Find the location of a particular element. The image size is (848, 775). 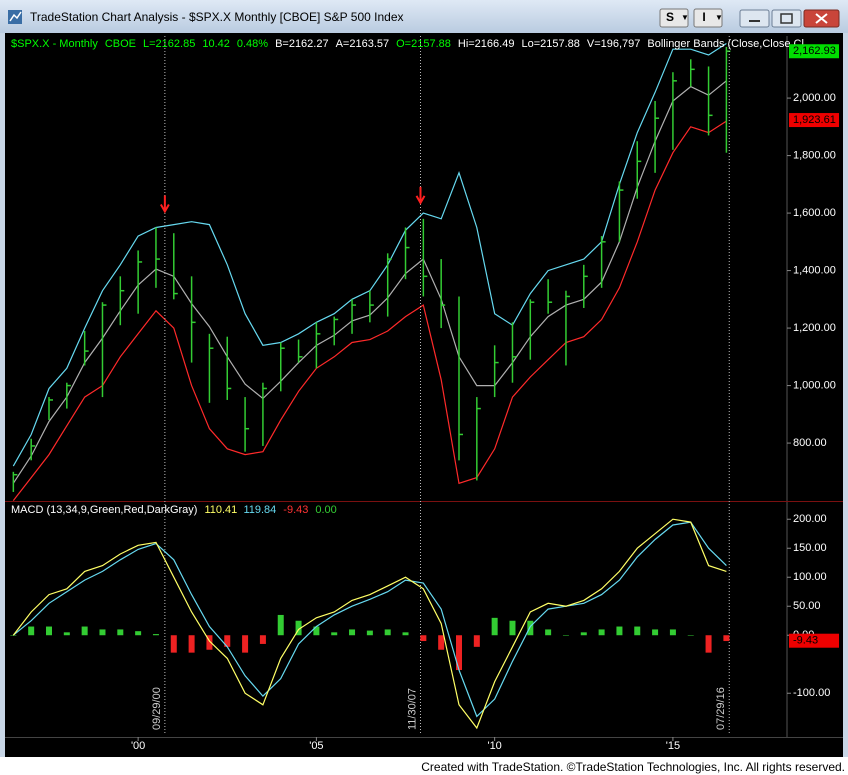

y-tick-label: 1,600.00 is located at coordinates (814, 213).